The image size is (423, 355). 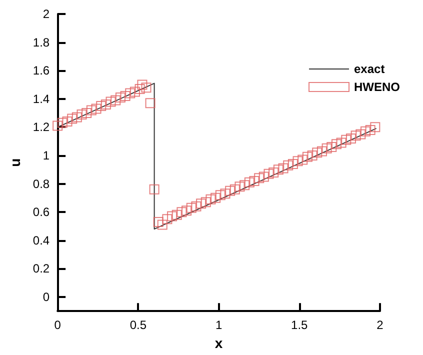 I want to click on legend-label: exact, so click(x=369, y=69).